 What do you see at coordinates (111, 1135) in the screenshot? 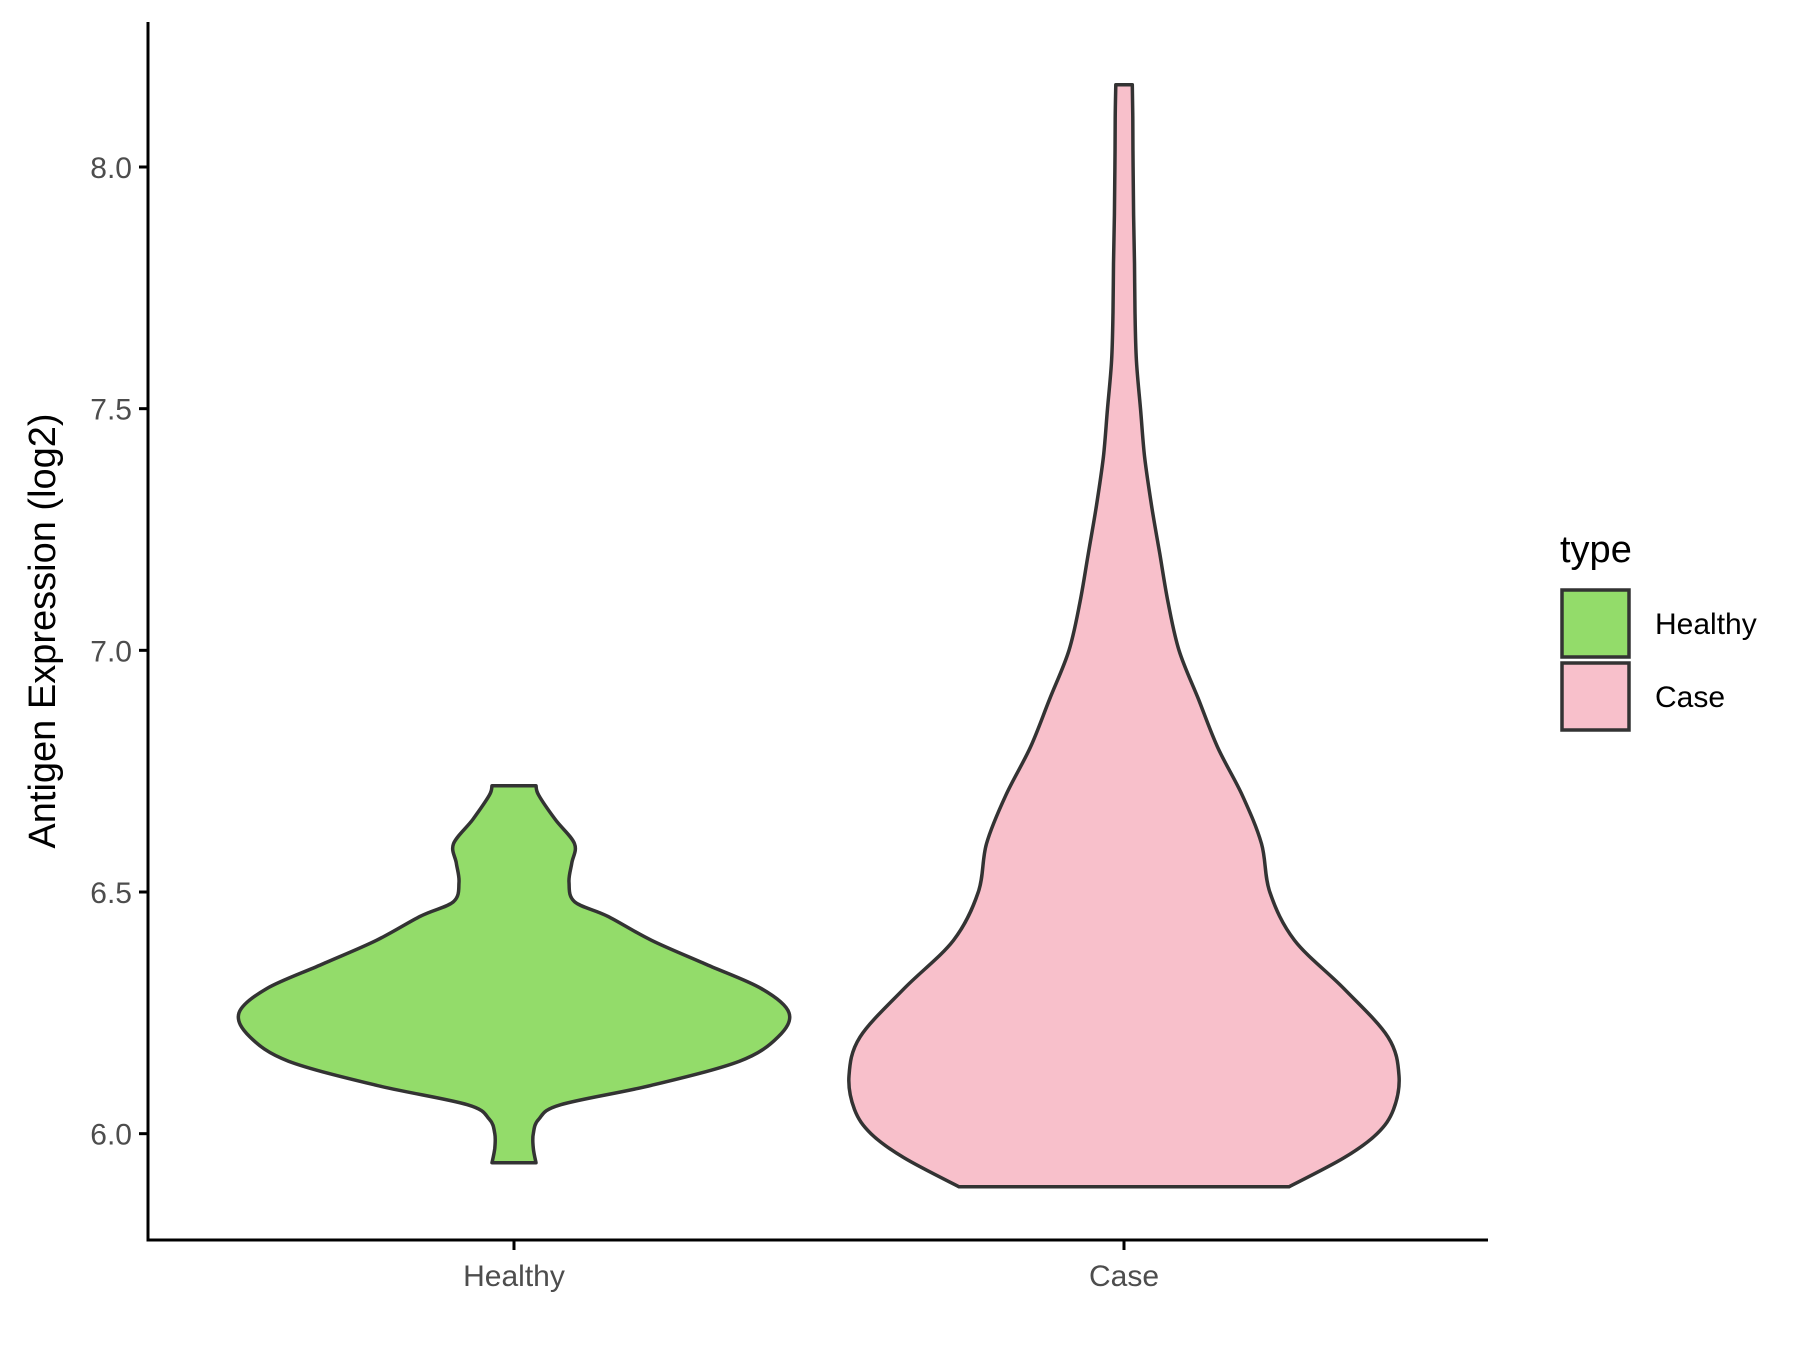
I see `y-tick-label: 6.0` at bounding box center [111, 1135].